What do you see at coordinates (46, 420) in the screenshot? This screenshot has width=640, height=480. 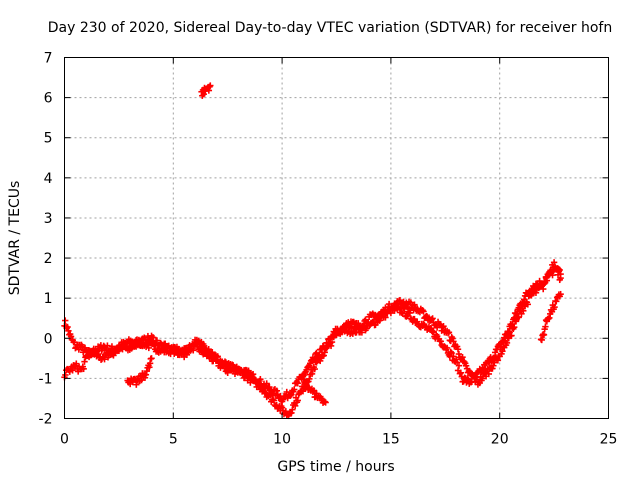 I see `y-tick-label: -2` at bounding box center [46, 420].